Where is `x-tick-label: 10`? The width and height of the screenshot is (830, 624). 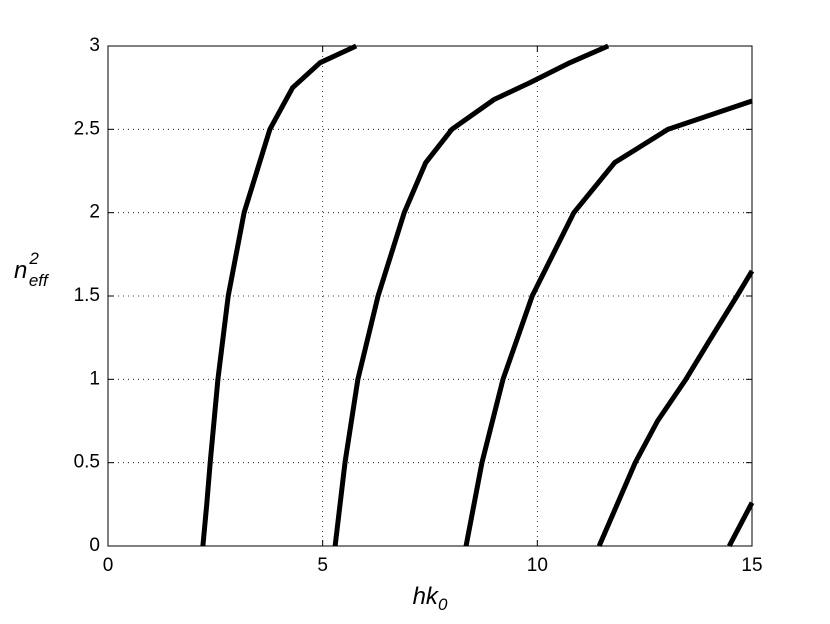 x-tick-label: 10 is located at coordinates (537, 565).